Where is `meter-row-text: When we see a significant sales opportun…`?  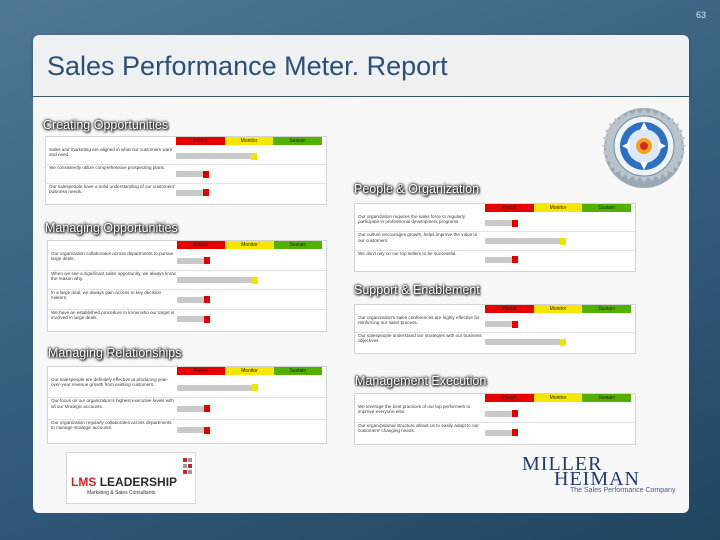 meter-row-text: When we see a significant sales opportun… is located at coordinates (113, 275).